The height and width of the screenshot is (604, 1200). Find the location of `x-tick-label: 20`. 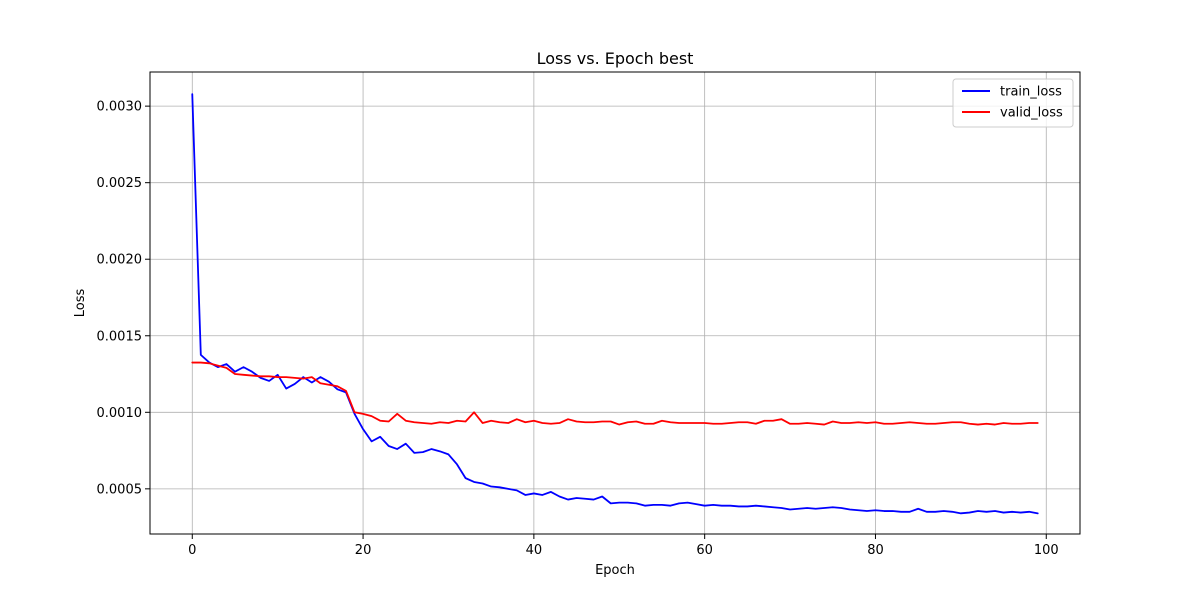

x-tick-label: 20 is located at coordinates (363, 550).